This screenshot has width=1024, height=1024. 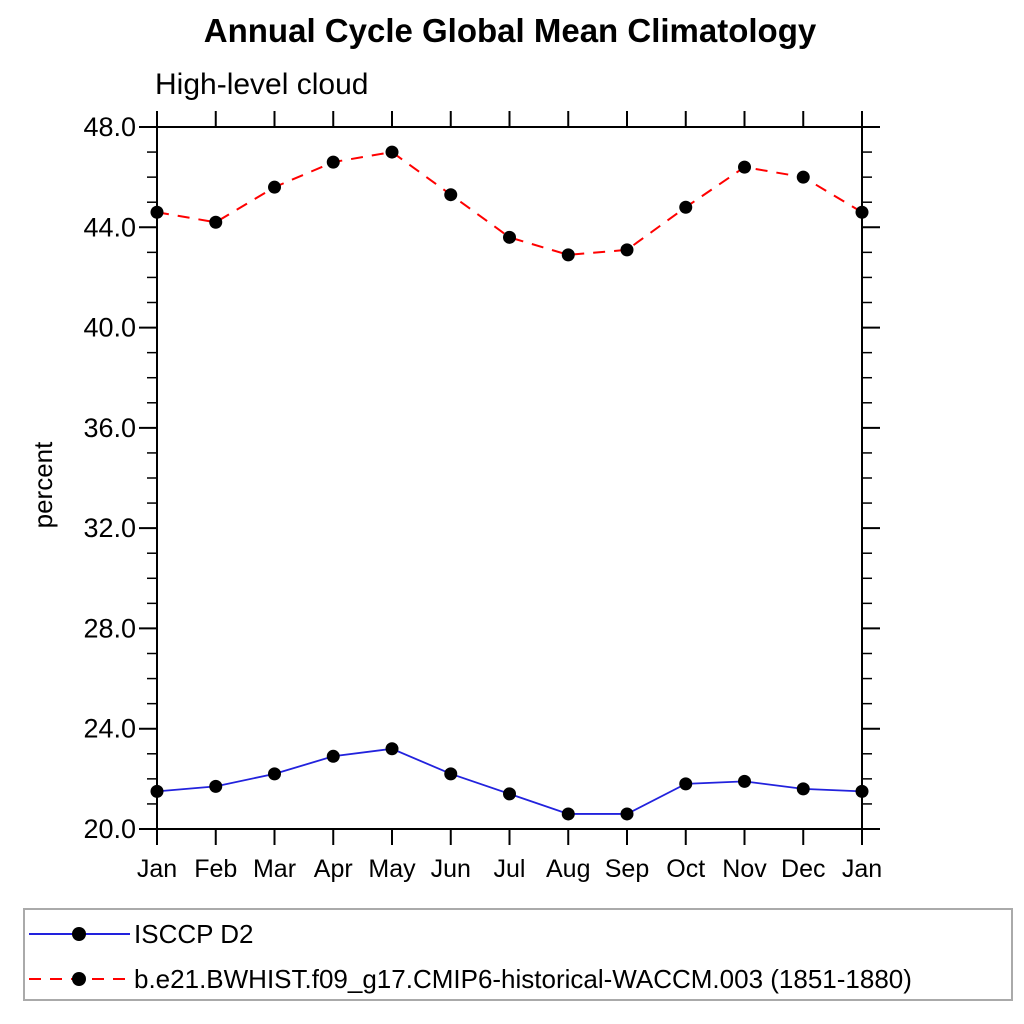 I want to click on x-tick-label: May, so click(x=392, y=869).